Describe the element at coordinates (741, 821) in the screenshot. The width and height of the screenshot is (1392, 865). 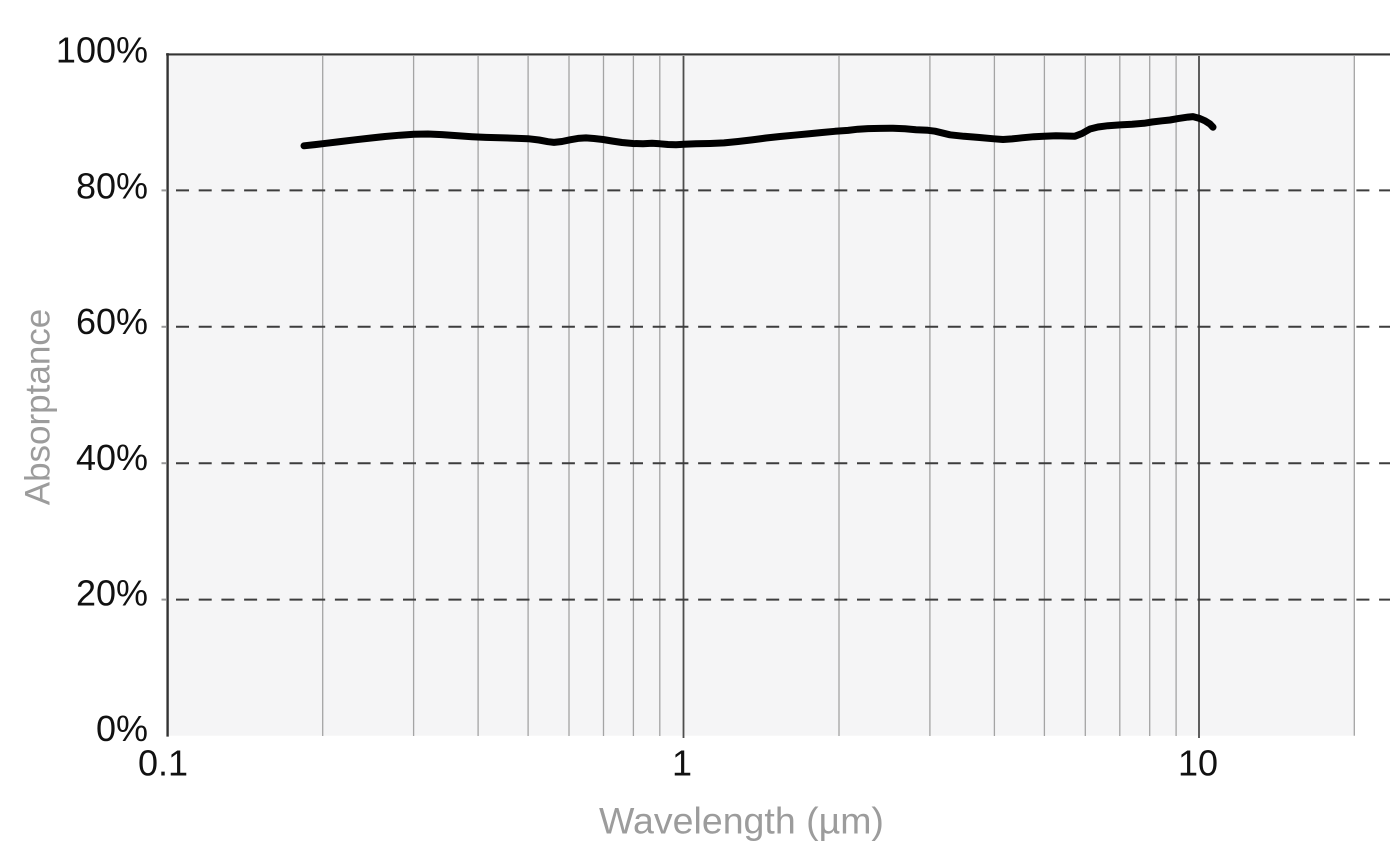
I see `svg-text: Wavelength (µm)` at that location.